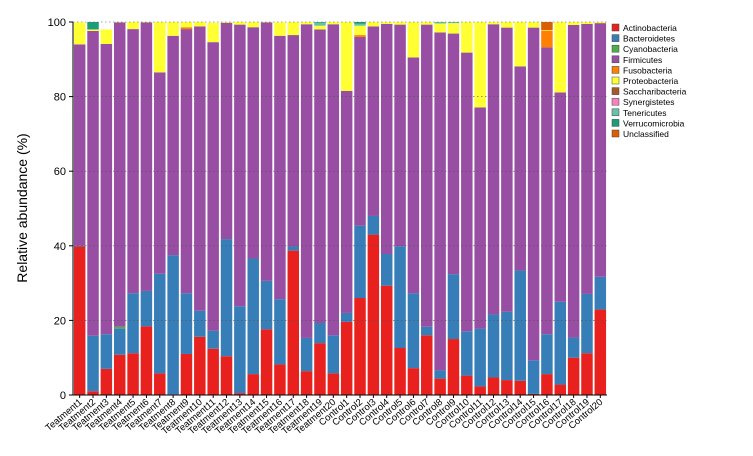 The width and height of the screenshot is (753, 456). What do you see at coordinates (493, 386) in the screenshot?
I see `bar-segment-actinobacteria-control12` at bounding box center [493, 386].